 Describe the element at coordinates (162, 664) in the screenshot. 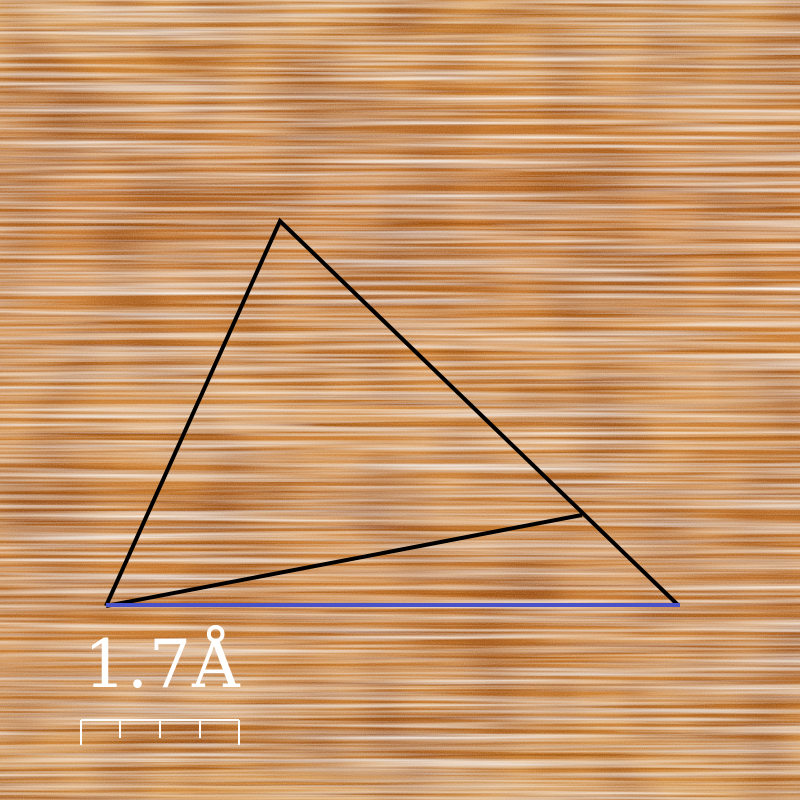

I see `scale-bar-label: 1.7Å` at that location.